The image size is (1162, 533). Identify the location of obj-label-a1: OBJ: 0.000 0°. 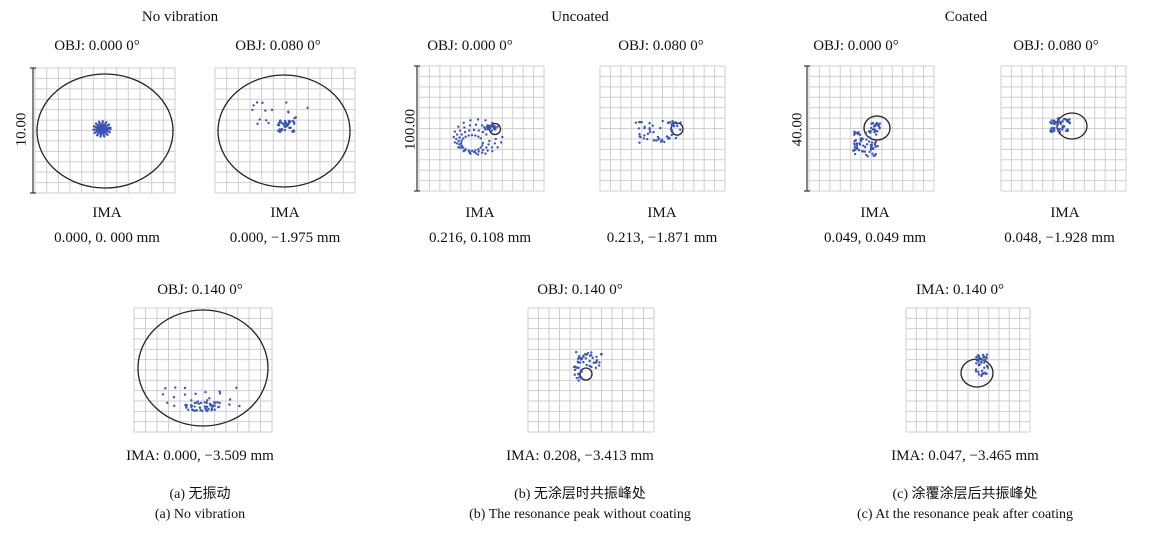
(97, 46).